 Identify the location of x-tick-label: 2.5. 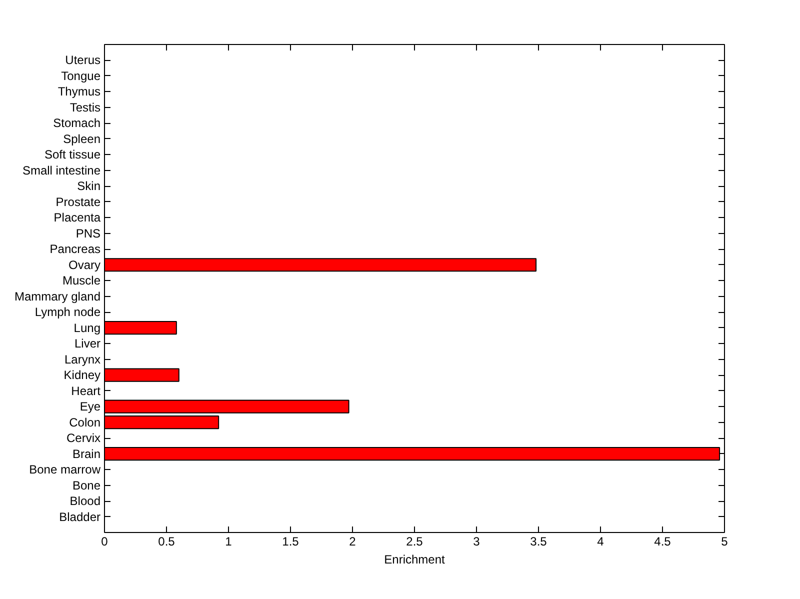
(415, 541).